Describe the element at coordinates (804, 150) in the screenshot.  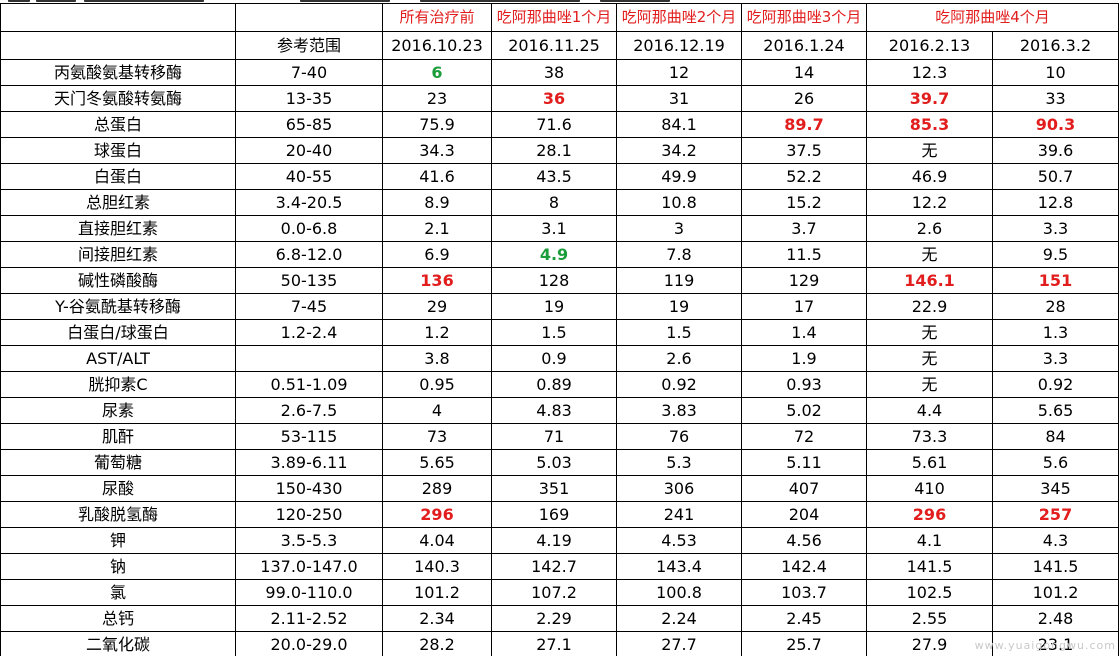
I see `result-value-cell: 37.5` at that location.